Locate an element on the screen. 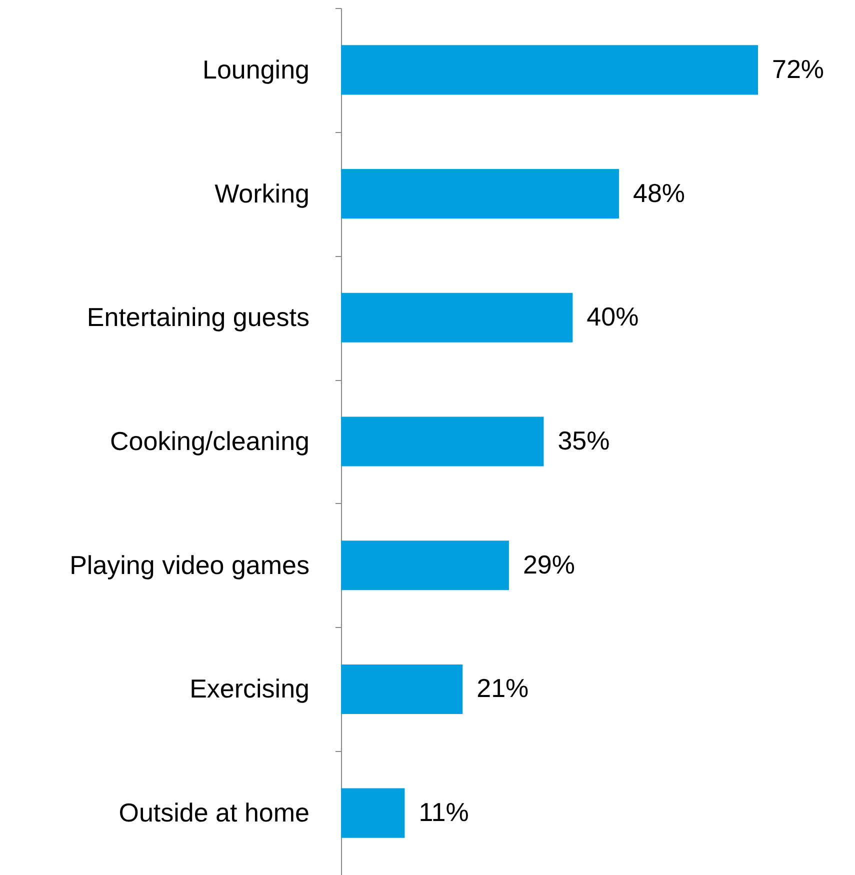 Image resolution: width=855 pixels, height=875 pixels. y-tick-label: Playing video games is located at coordinates (190, 565).